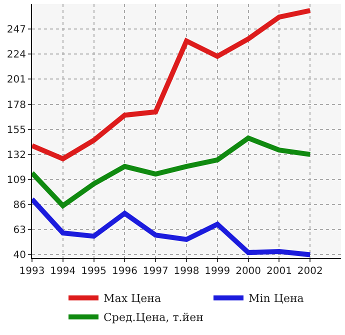 This screenshot has height=335, width=345. Describe the element at coordinates (310, 271) in the screenshot. I see `x-tick-label: 2002` at that location.